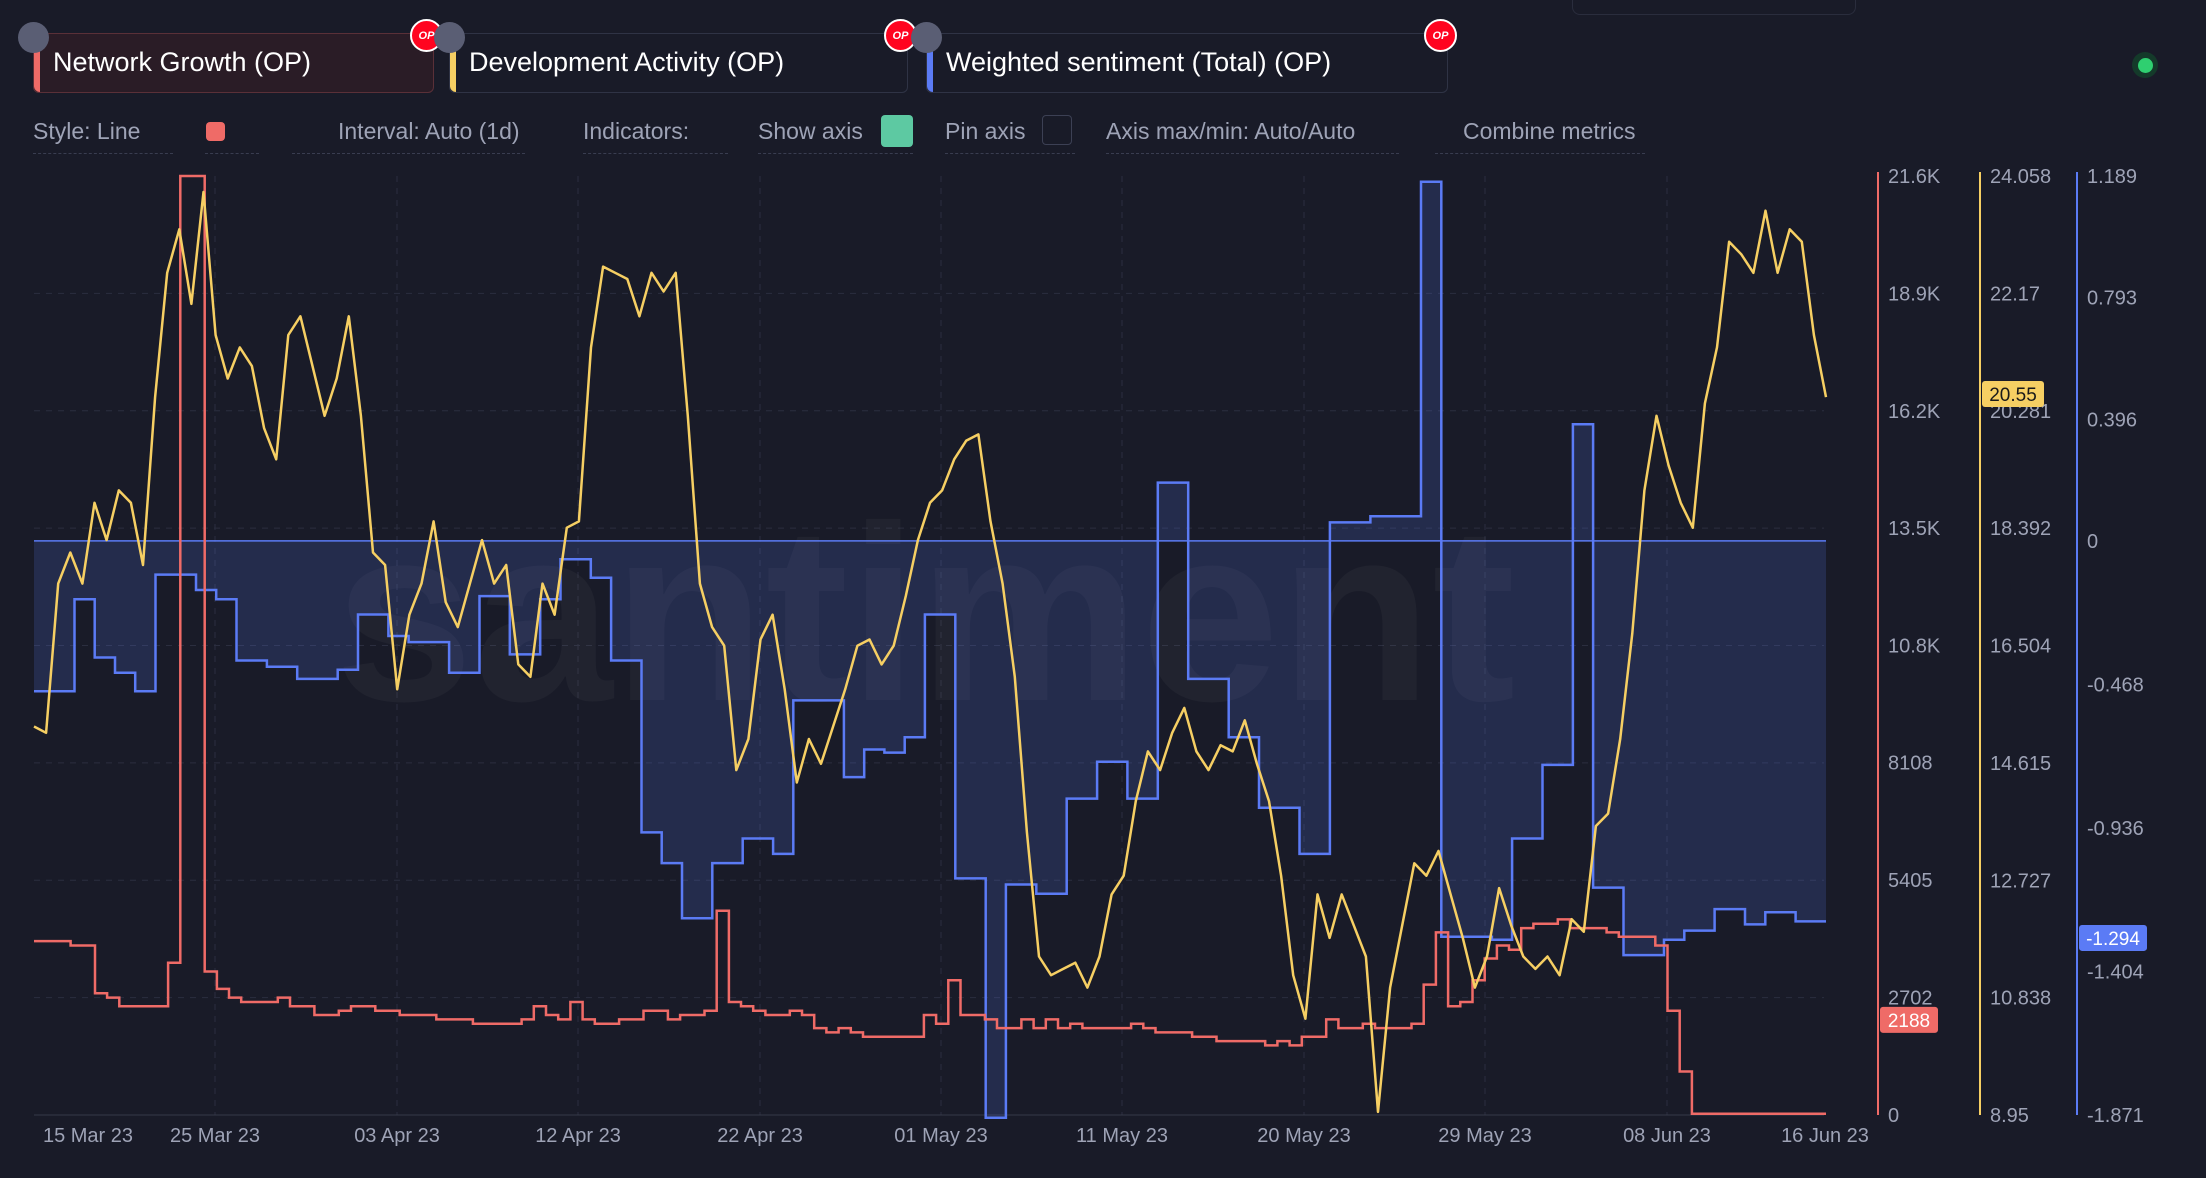 The image size is (2206, 1178). I want to click on x-tick-label: 29 May 23, so click(1484, 1136).